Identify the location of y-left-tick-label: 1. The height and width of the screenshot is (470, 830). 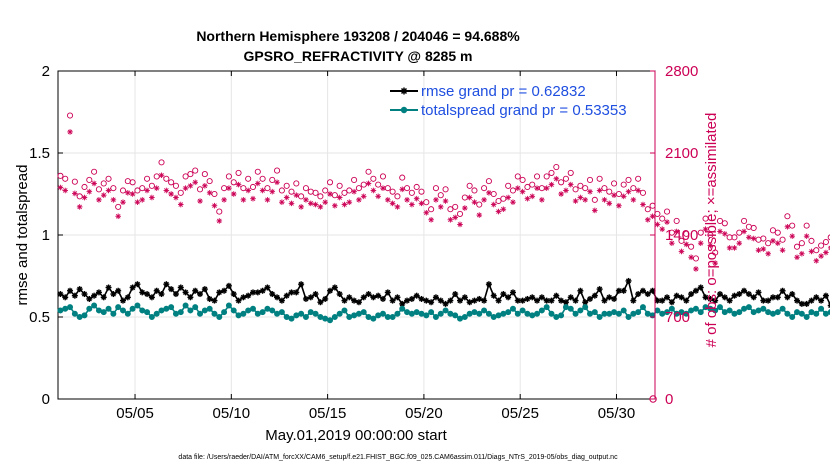
(46, 235).